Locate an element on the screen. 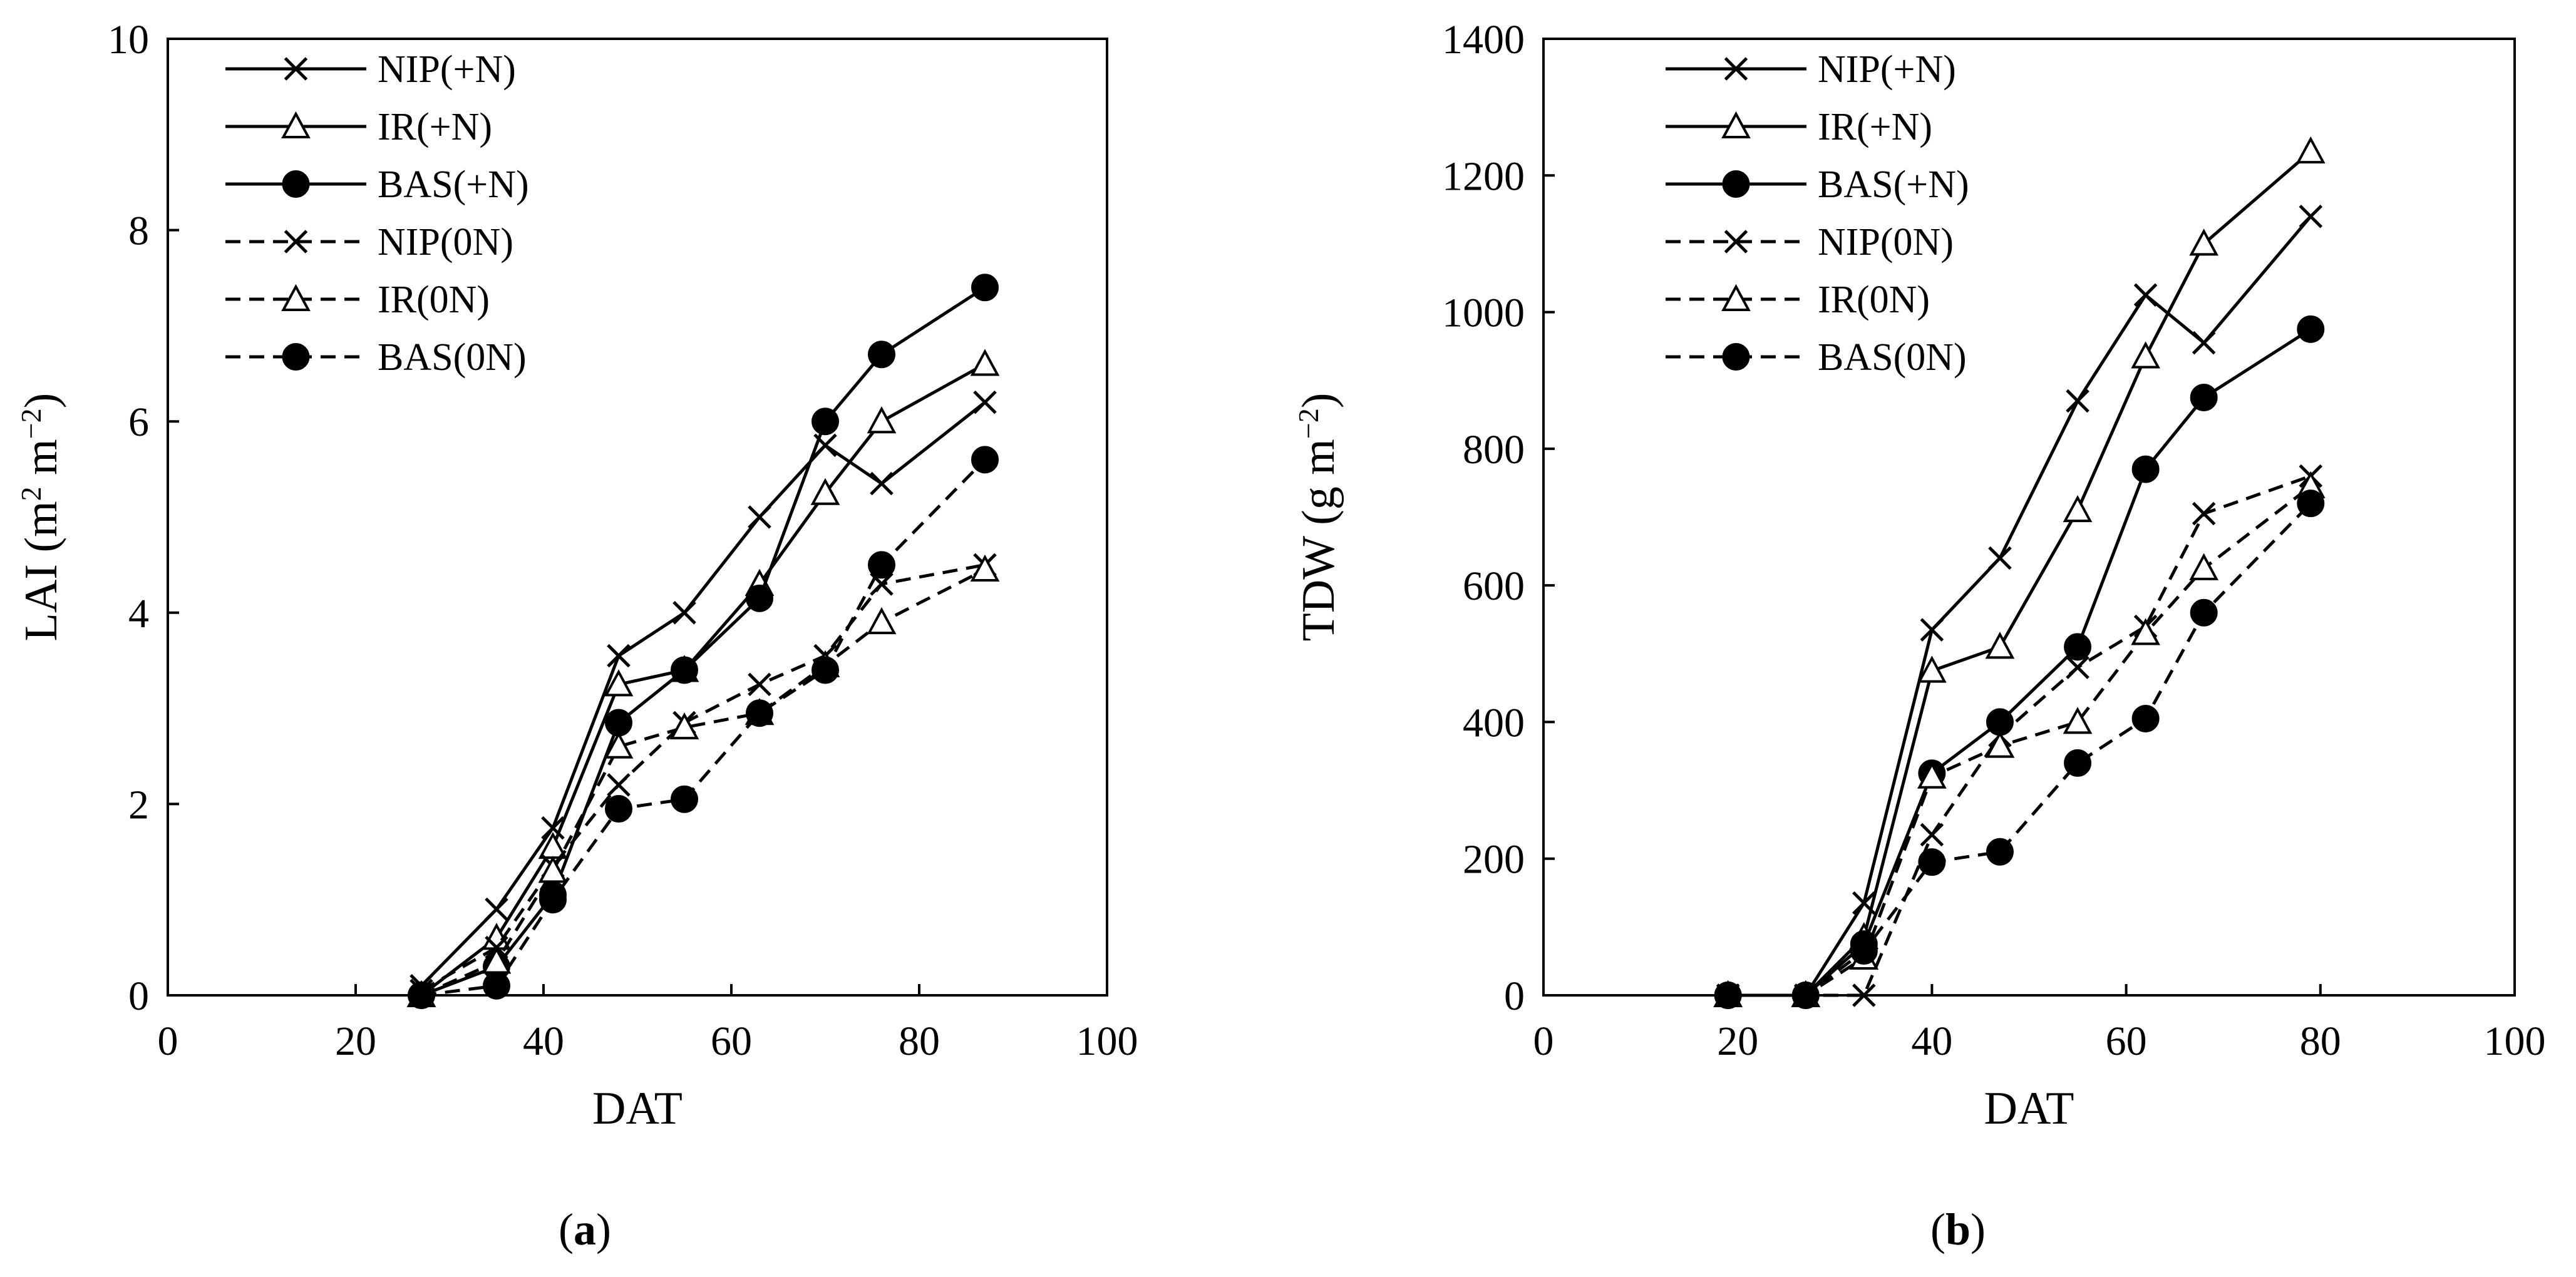  y-tick-label: 10 is located at coordinates (129, 40).